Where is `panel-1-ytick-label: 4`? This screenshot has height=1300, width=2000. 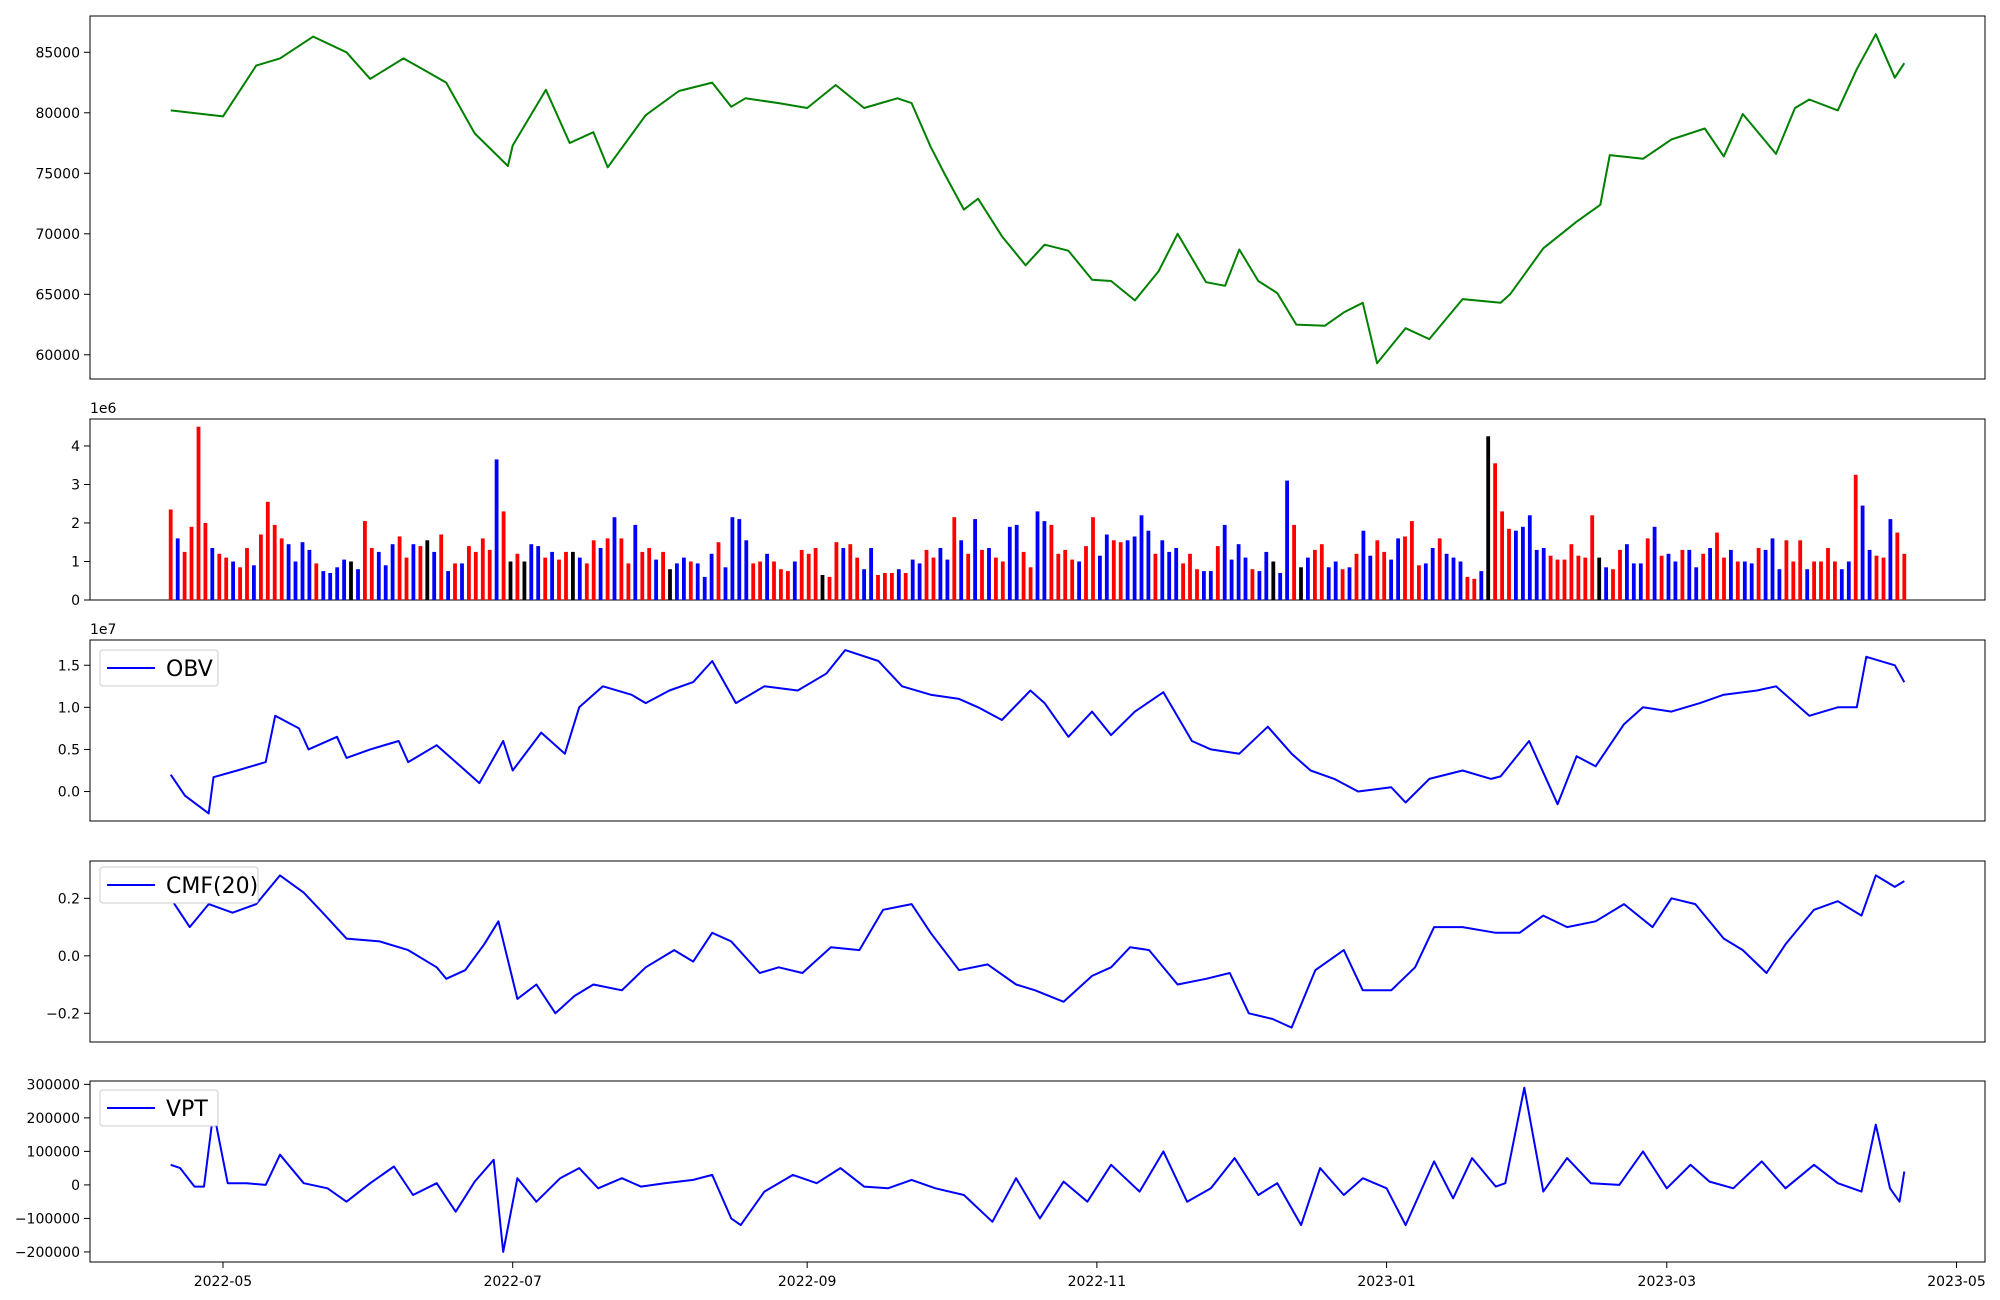 panel-1-ytick-label: 4 is located at coordinates (75, 447).